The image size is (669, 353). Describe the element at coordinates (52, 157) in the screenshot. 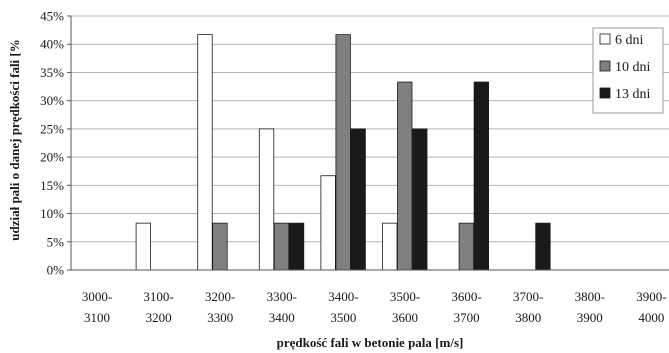

I see `y-tick-label: 20%` at that location.